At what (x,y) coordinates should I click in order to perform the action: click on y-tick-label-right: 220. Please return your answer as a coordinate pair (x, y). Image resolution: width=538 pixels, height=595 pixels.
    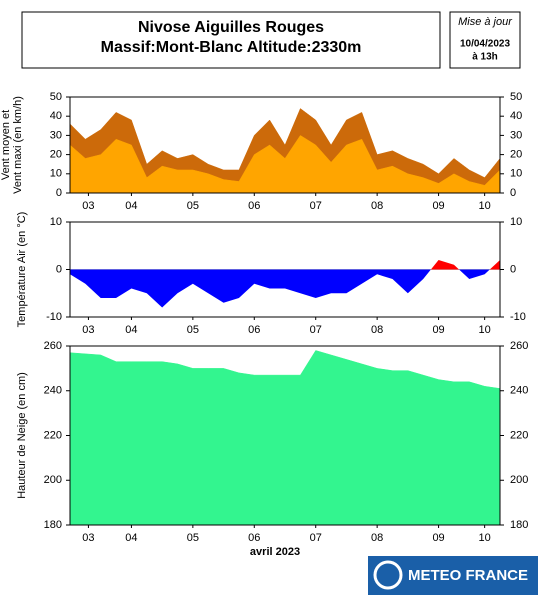
    Looking at the image, I should click on (519, 435).